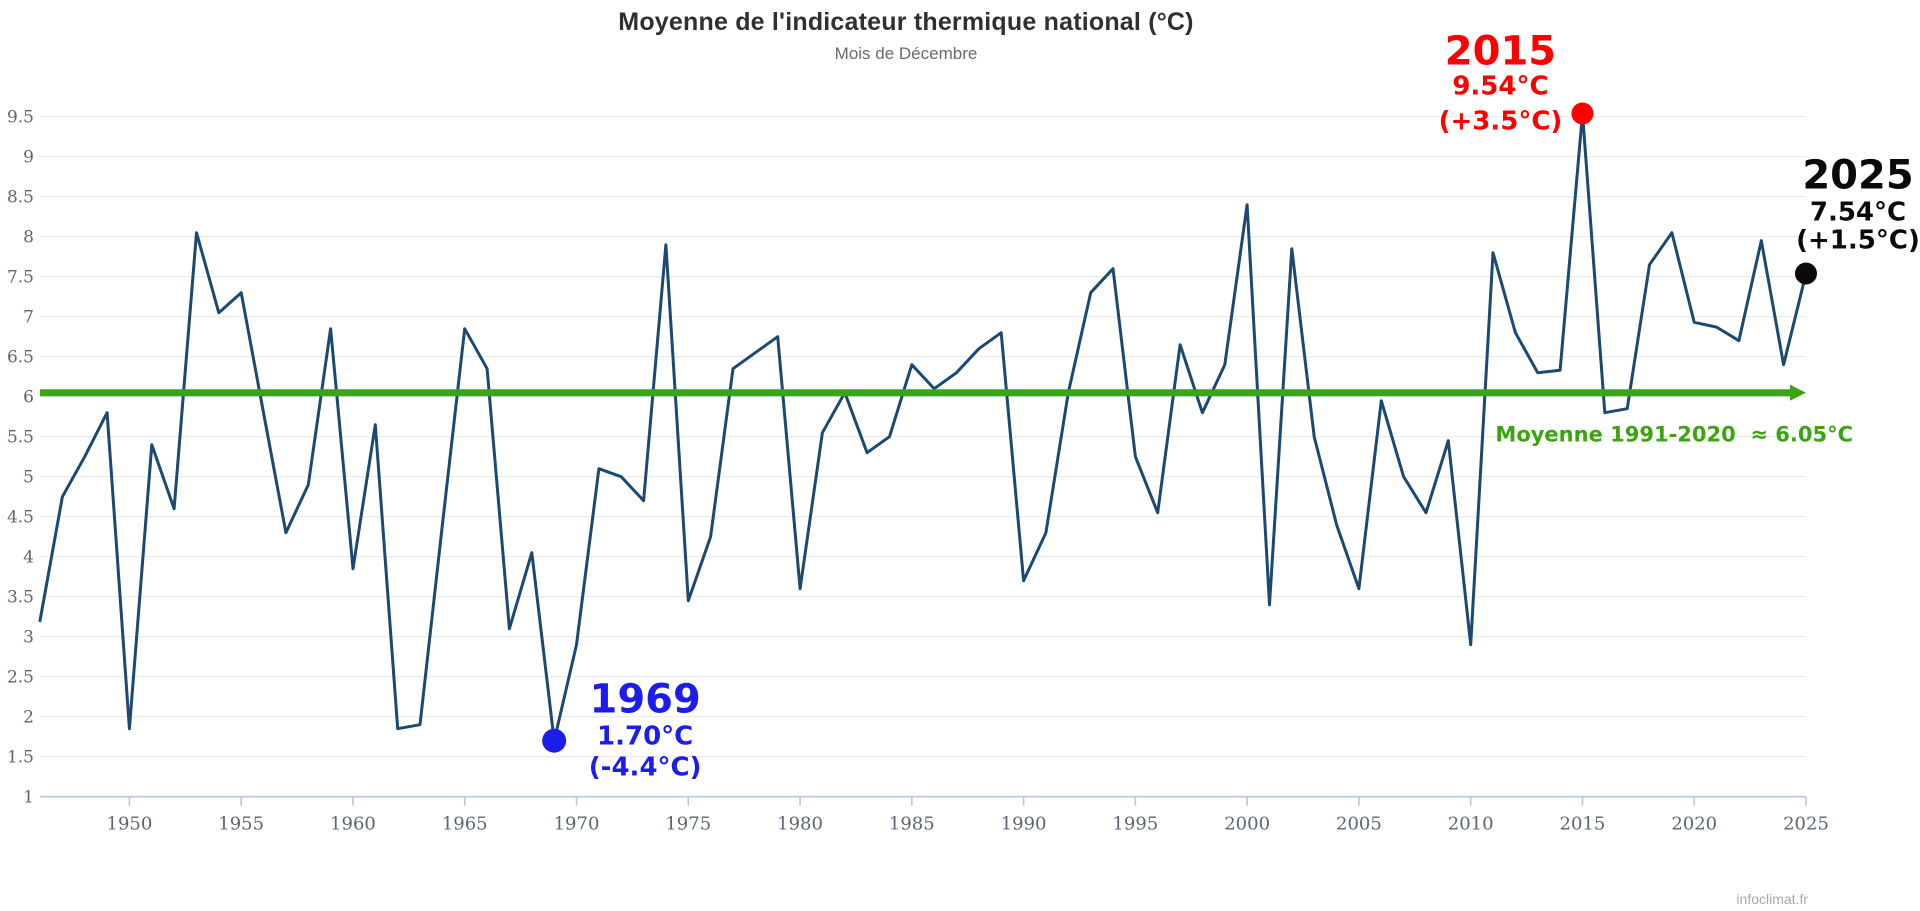  Describe the element at coordinates (20, 678) in the screenshot. I see `y-axis-tick-label: 2.5` at that location.